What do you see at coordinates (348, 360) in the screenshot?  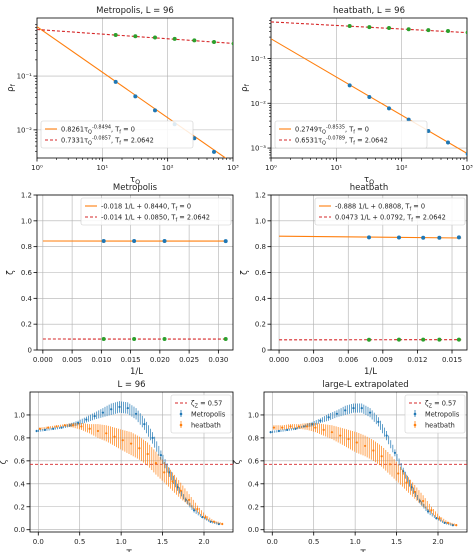 I see `x-tick-label: 0.006` at bounding box center [348, 360].